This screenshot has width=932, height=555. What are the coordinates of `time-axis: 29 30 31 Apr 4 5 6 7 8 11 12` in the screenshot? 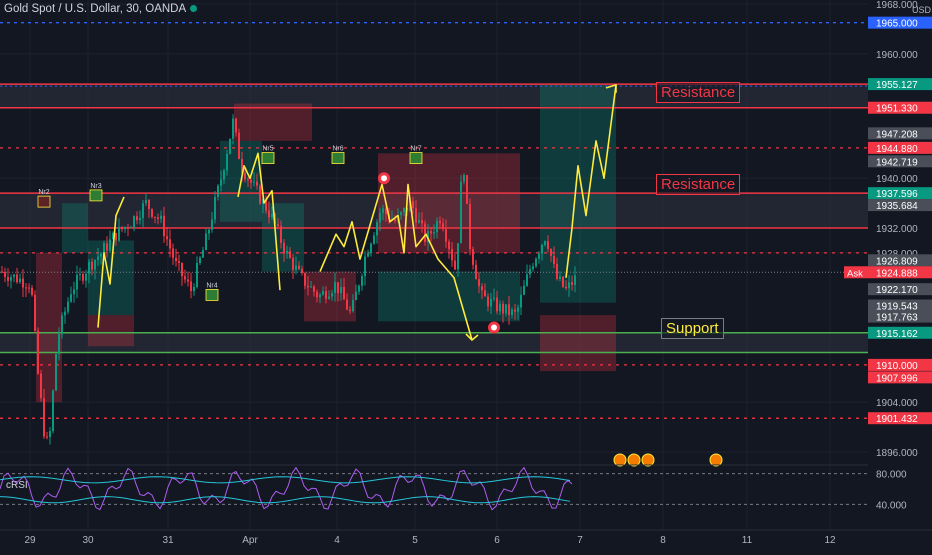 It's located at (466, 539).